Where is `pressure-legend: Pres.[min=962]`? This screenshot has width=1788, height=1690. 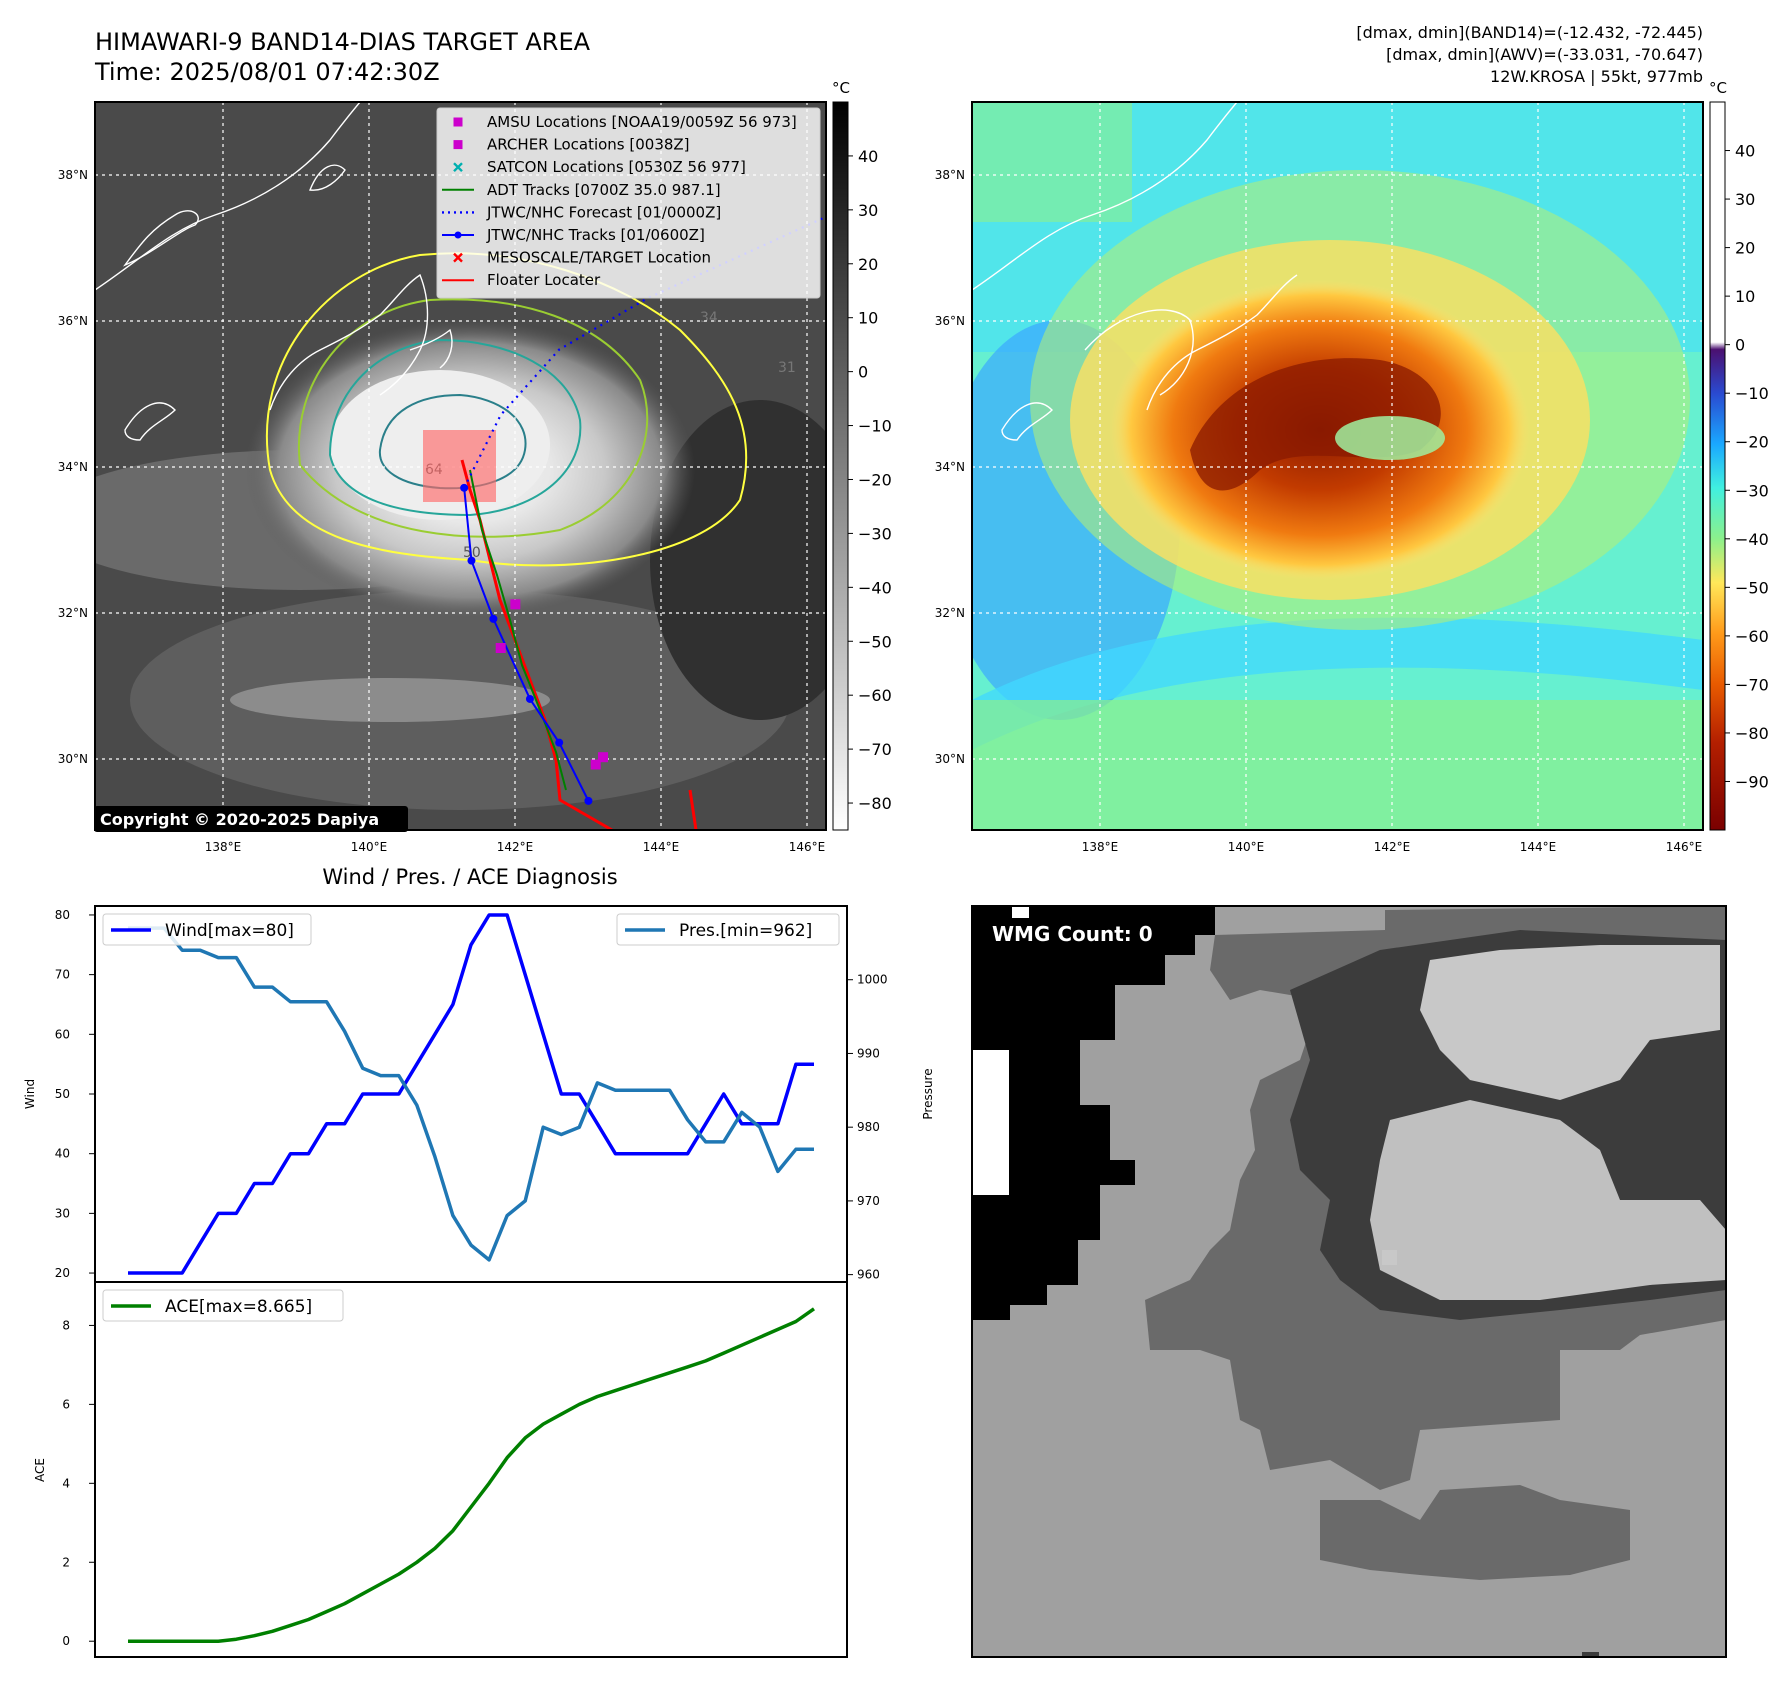 pressure-legend: Pres.[min=962] is located at coordinates (728, 929).